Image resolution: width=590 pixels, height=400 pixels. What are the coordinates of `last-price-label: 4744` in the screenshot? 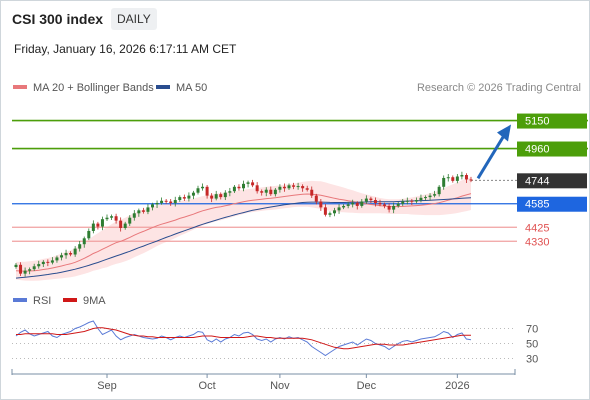 It's located at (537, 181).